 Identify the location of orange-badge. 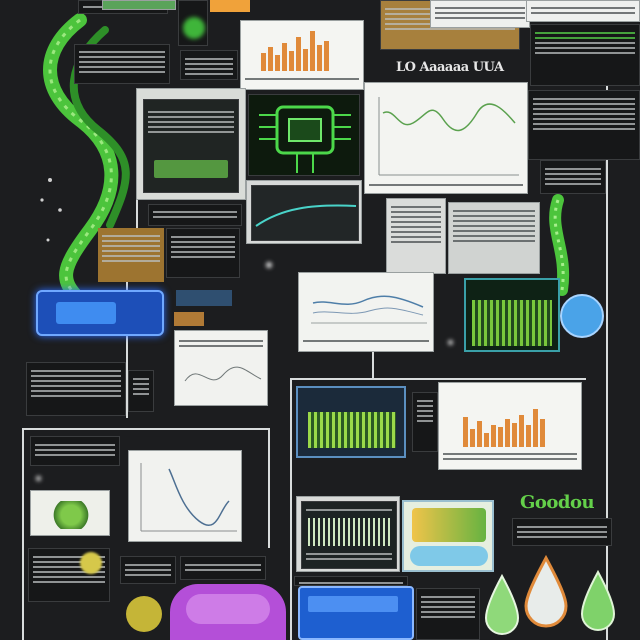
(230, 6).